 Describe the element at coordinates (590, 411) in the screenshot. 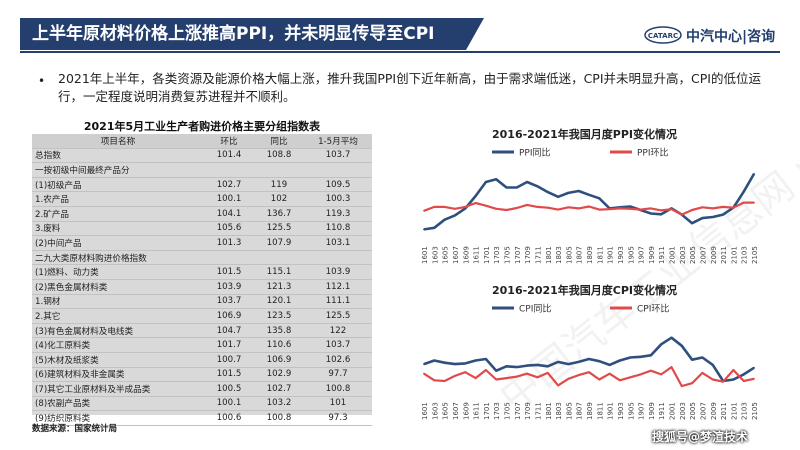

I see `x-tick-label: 1809` at that location.